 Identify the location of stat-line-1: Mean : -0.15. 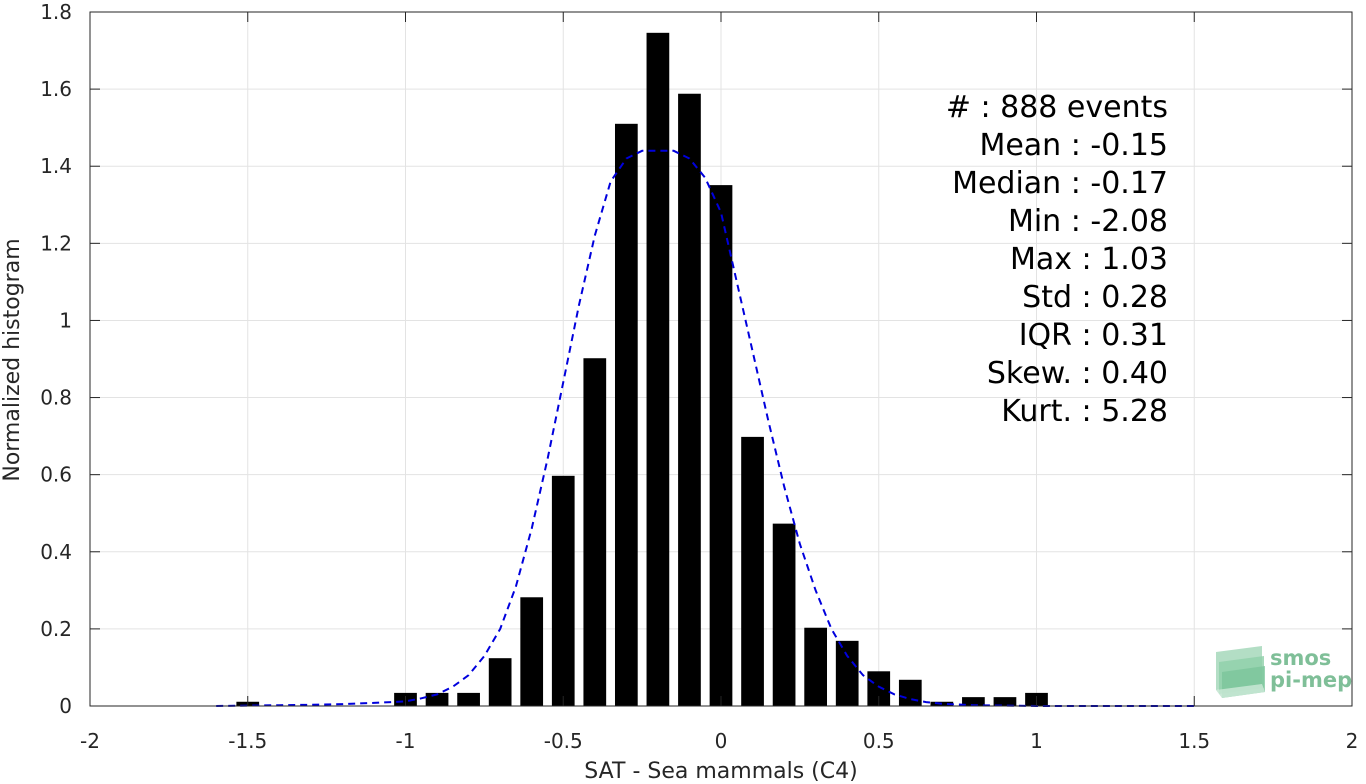
(1073, 145).